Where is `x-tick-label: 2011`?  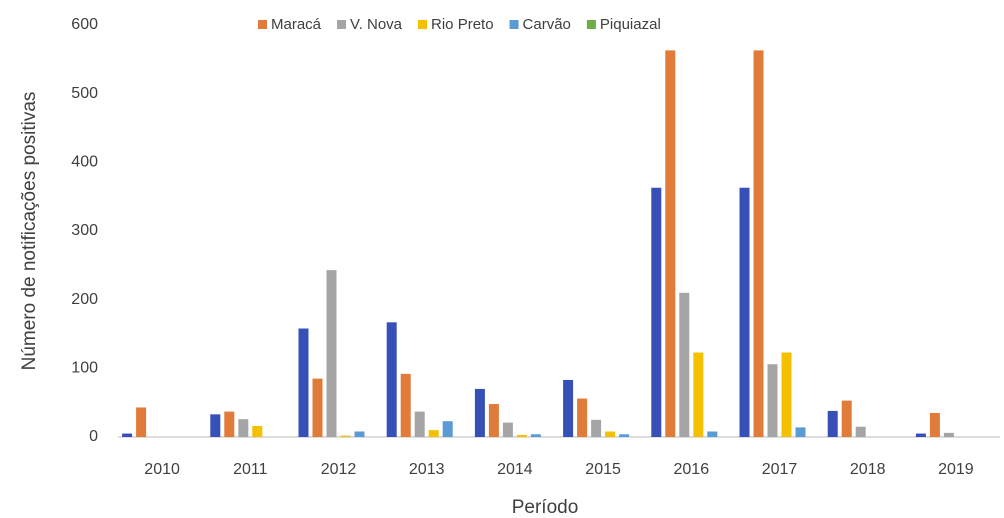 x-tick-label: 2011 is located at coordinates (250, 469).